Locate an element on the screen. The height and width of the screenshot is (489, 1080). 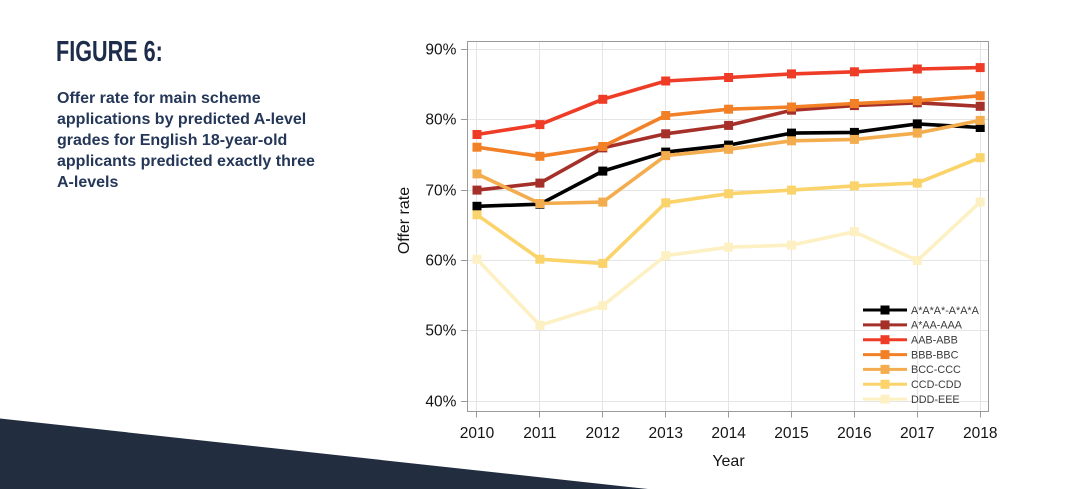
svg-text: BCC-CCC is located at coordinates (936, 370).